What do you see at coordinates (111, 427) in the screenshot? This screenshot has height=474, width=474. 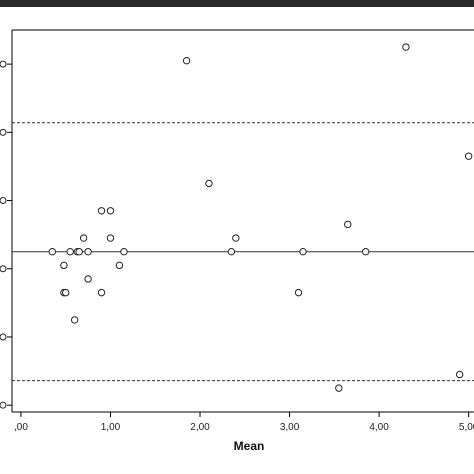 I see `x-tick-label: 1,00` at bounding box center [111, 427].